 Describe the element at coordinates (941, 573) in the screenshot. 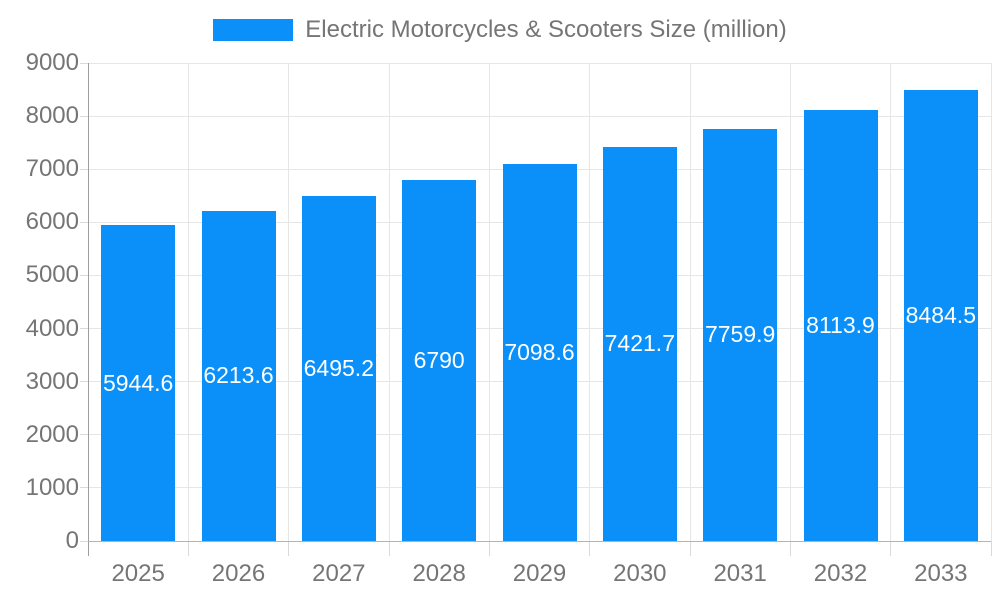

I see `x-axis-tick-label: 2033` at that location.